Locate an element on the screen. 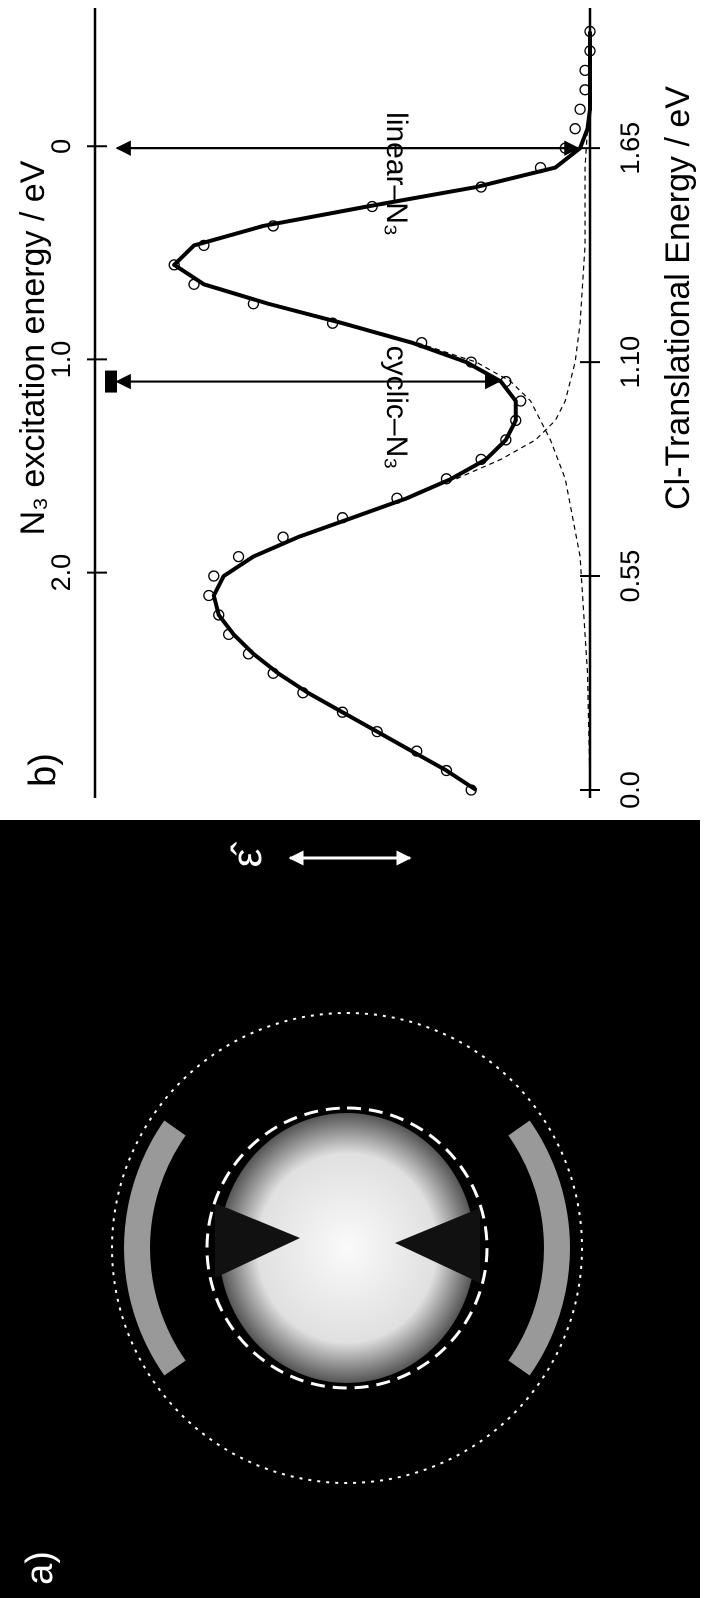 The image size is (709, 1598). panel-label: b) is located at coordinates (43, 770).